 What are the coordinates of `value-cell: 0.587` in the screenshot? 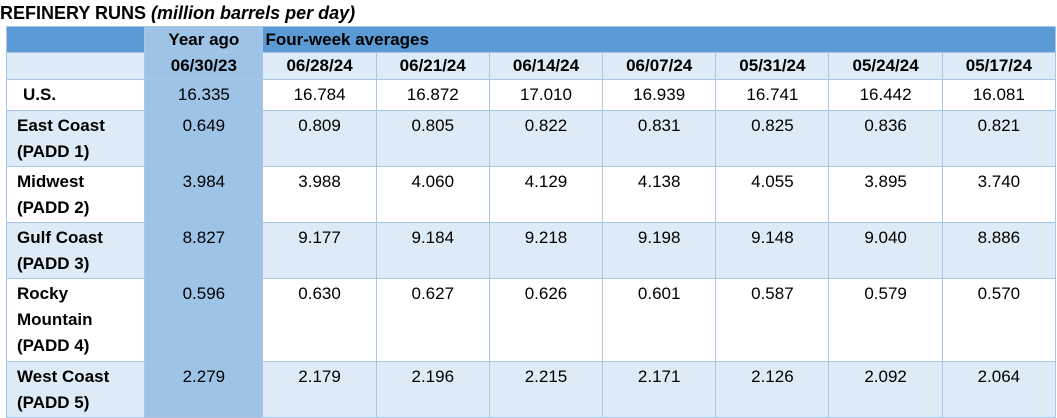 It's located at (772, 320).